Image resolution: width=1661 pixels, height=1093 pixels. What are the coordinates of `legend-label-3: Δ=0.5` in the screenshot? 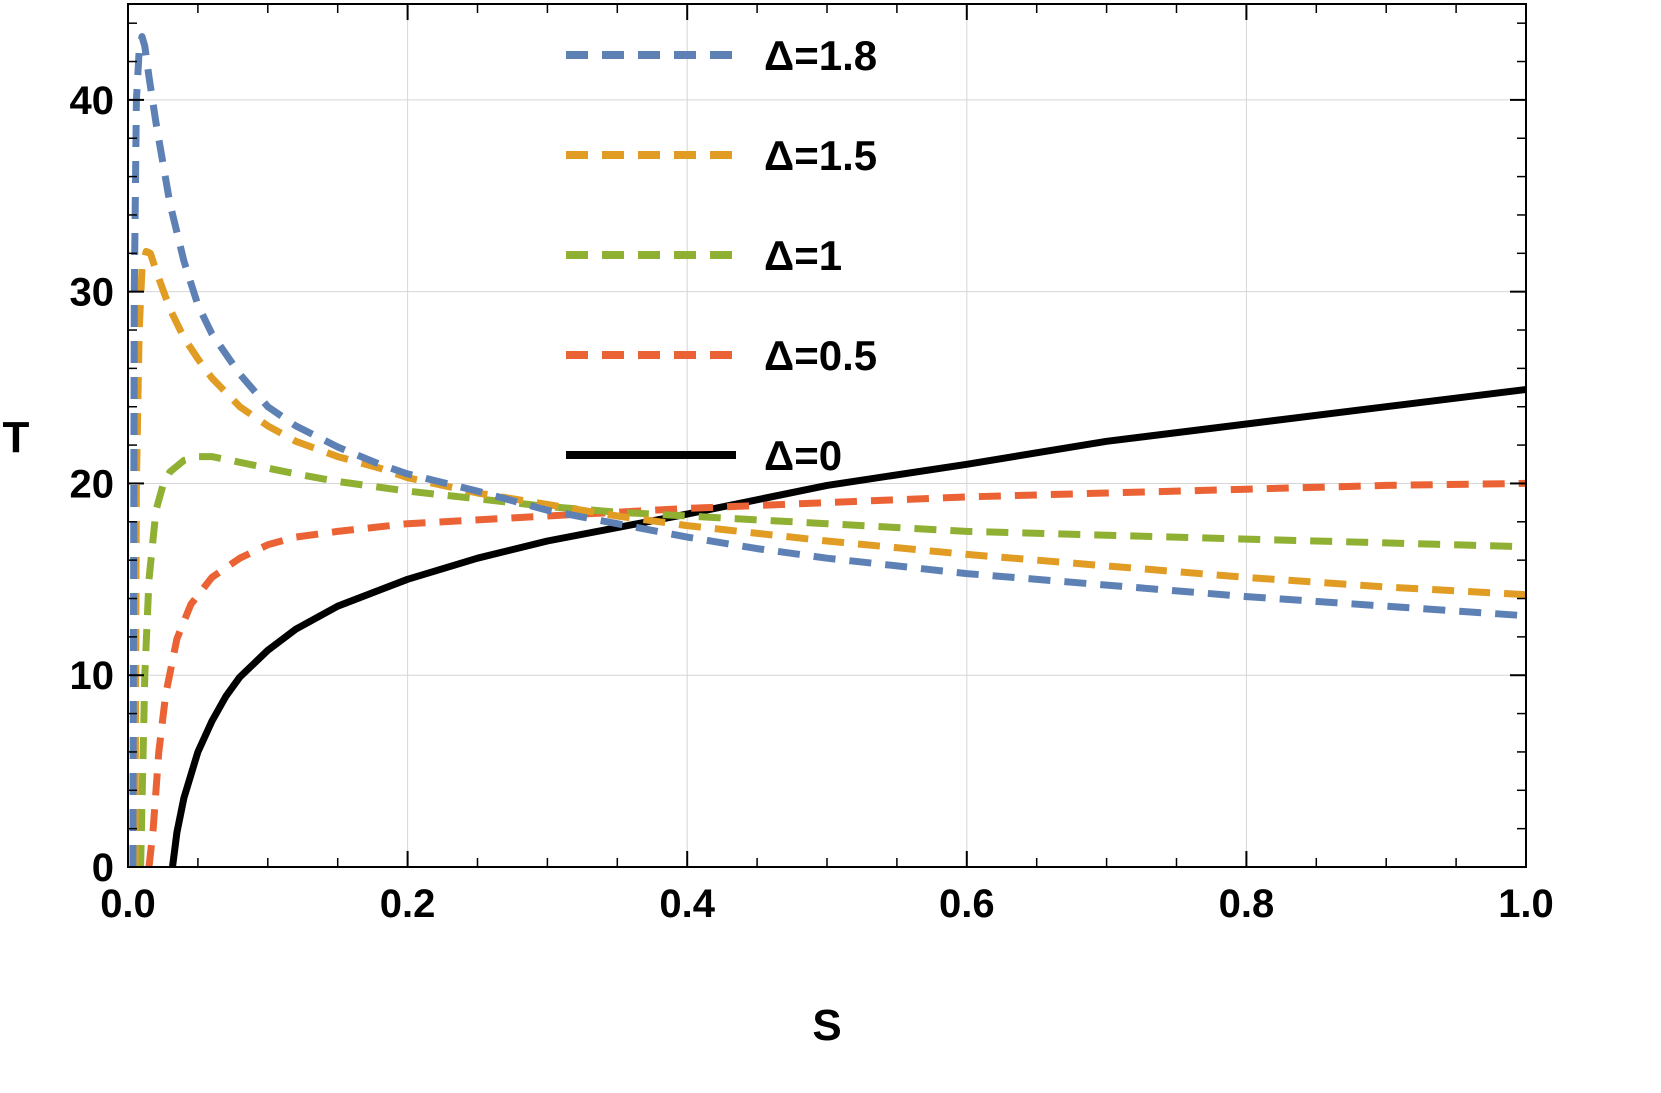 It's located at (820, 355).